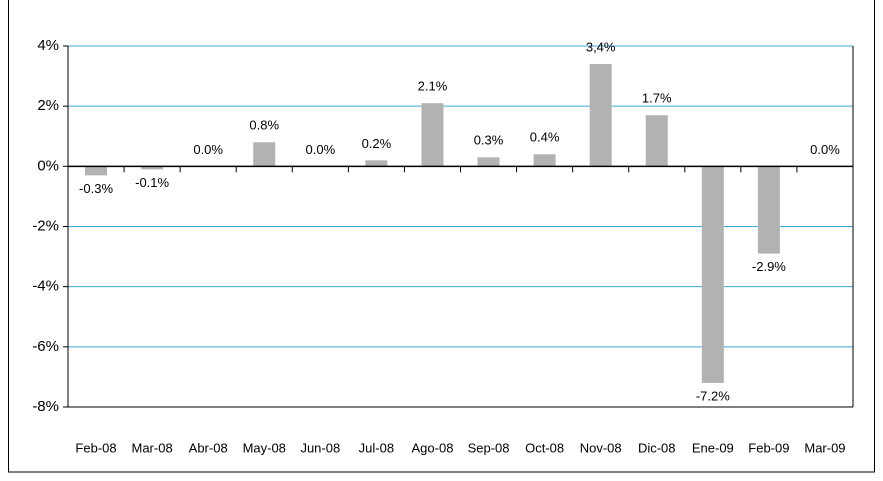  What do you see at coordinates (713, 447) in the screenshot?
I see `x-tick-label: Ene-09` at bounding box center [713, 447].